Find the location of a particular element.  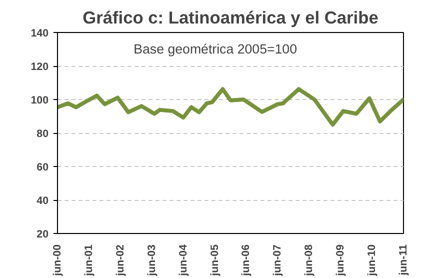

y-tick-label: 120 is located at coordinates (39, 67).